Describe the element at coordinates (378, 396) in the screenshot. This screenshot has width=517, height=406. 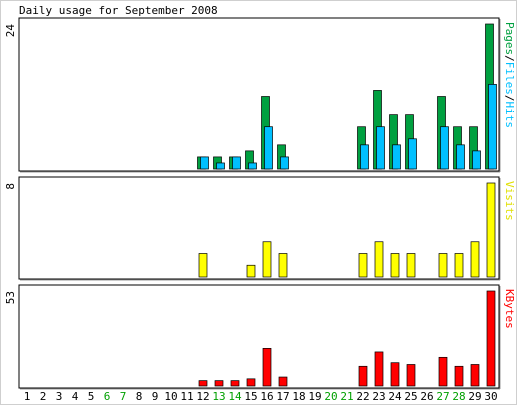
I see `x-tick-label-day-23: 23` at that location.